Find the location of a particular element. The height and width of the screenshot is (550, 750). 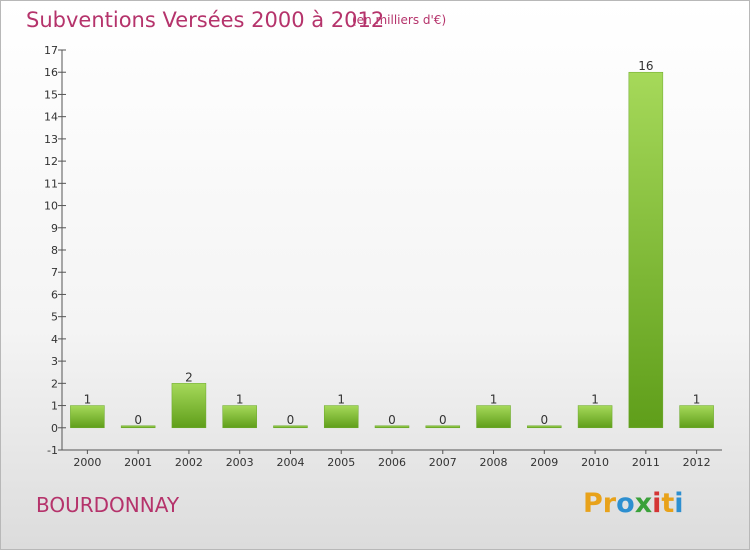

y-tick-label: 14 is located at coordinates (51, 117).